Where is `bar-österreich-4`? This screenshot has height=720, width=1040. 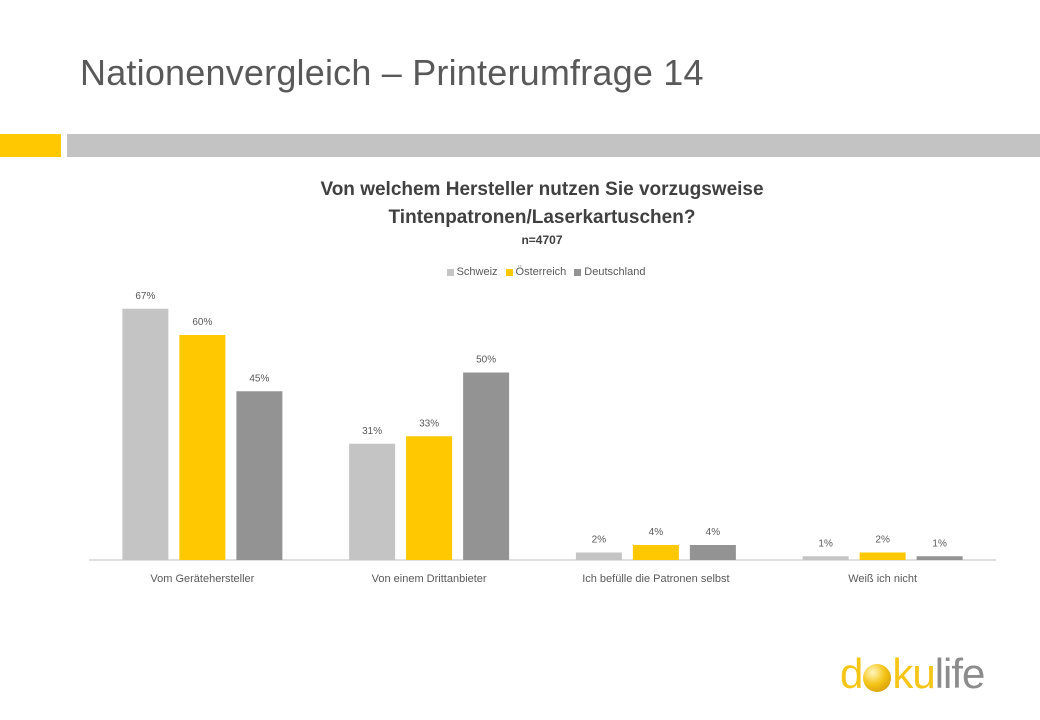
bar-österreich-4 is located at coordinates (882, 556).